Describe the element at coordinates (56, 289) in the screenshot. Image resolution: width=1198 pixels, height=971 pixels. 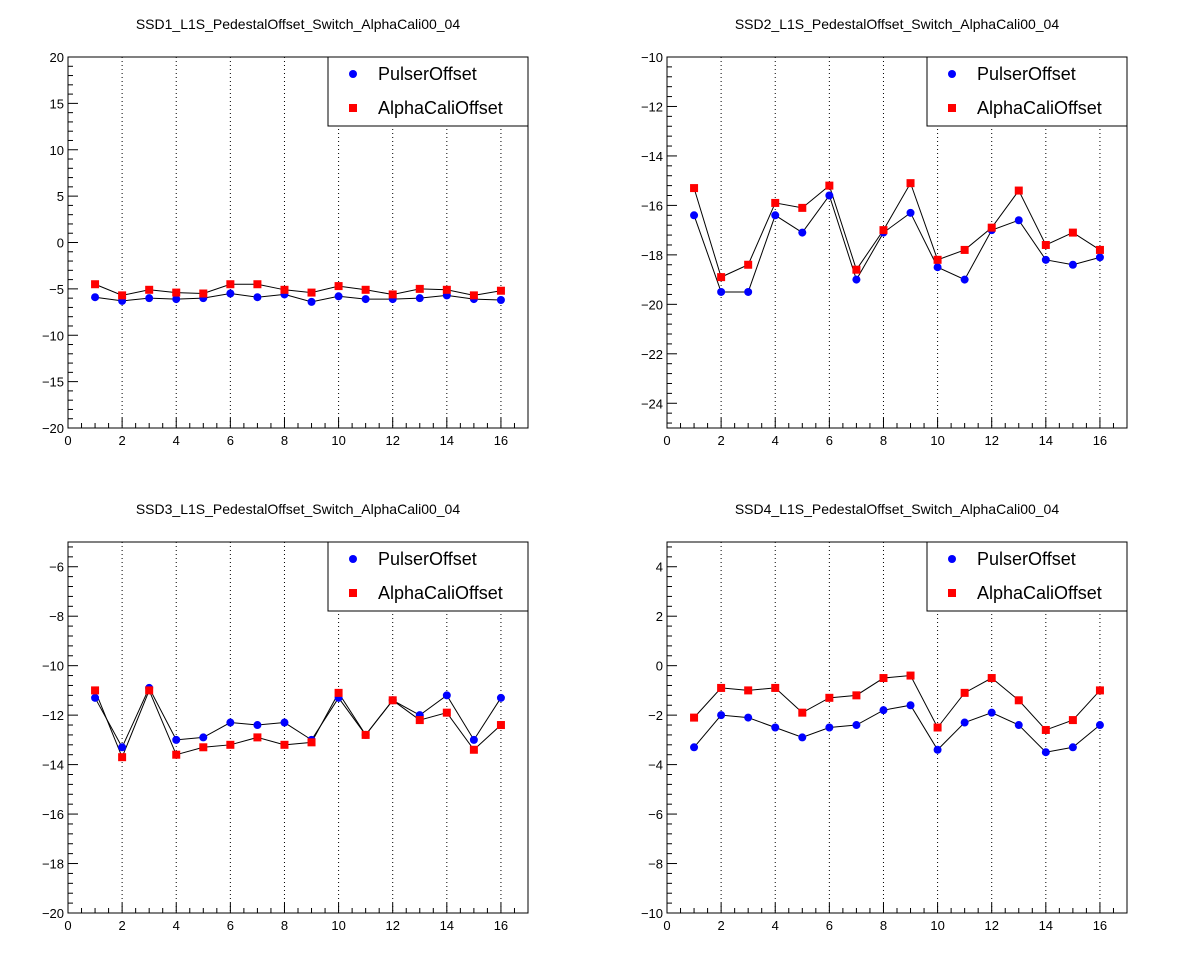
I see `y-tick-label: −5` at that location.